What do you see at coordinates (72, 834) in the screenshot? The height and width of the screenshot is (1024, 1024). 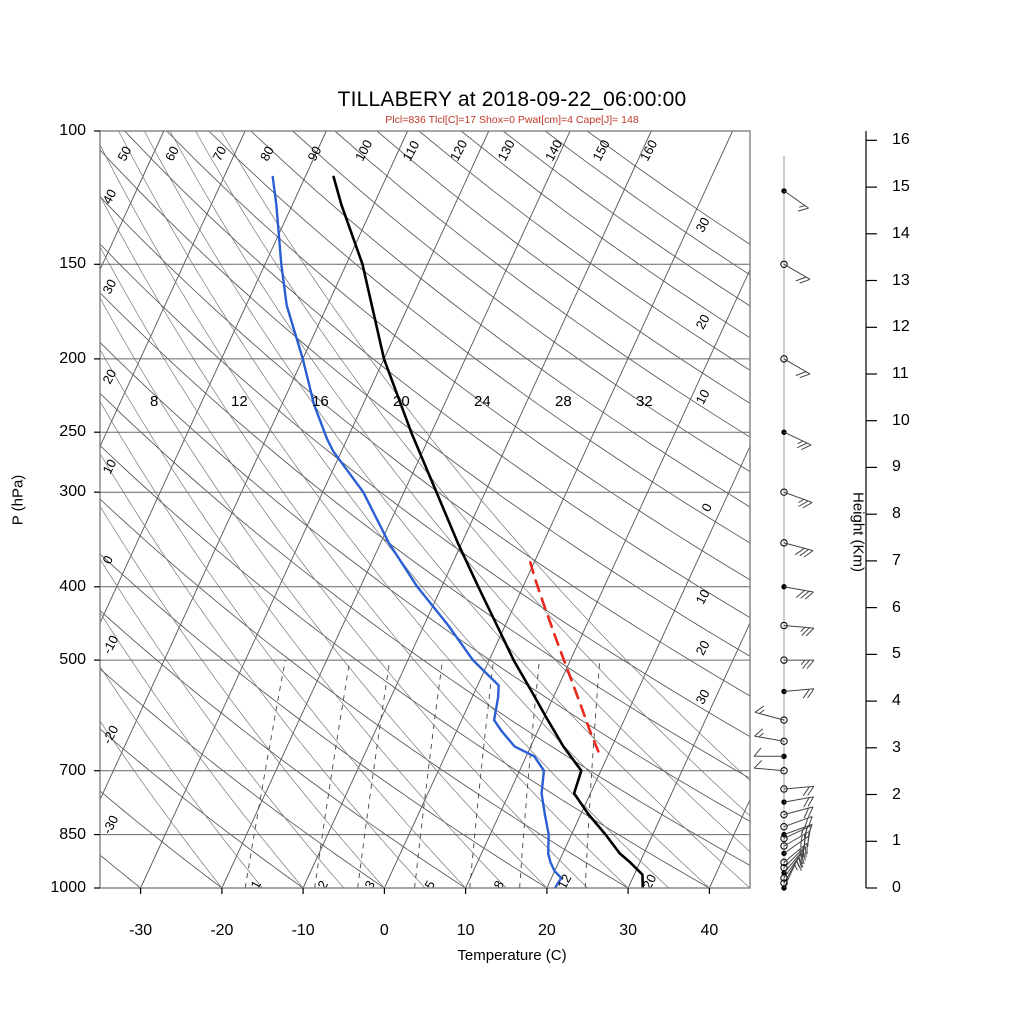 I see `pressure-tick: 850` at bounding box center [72, 834].